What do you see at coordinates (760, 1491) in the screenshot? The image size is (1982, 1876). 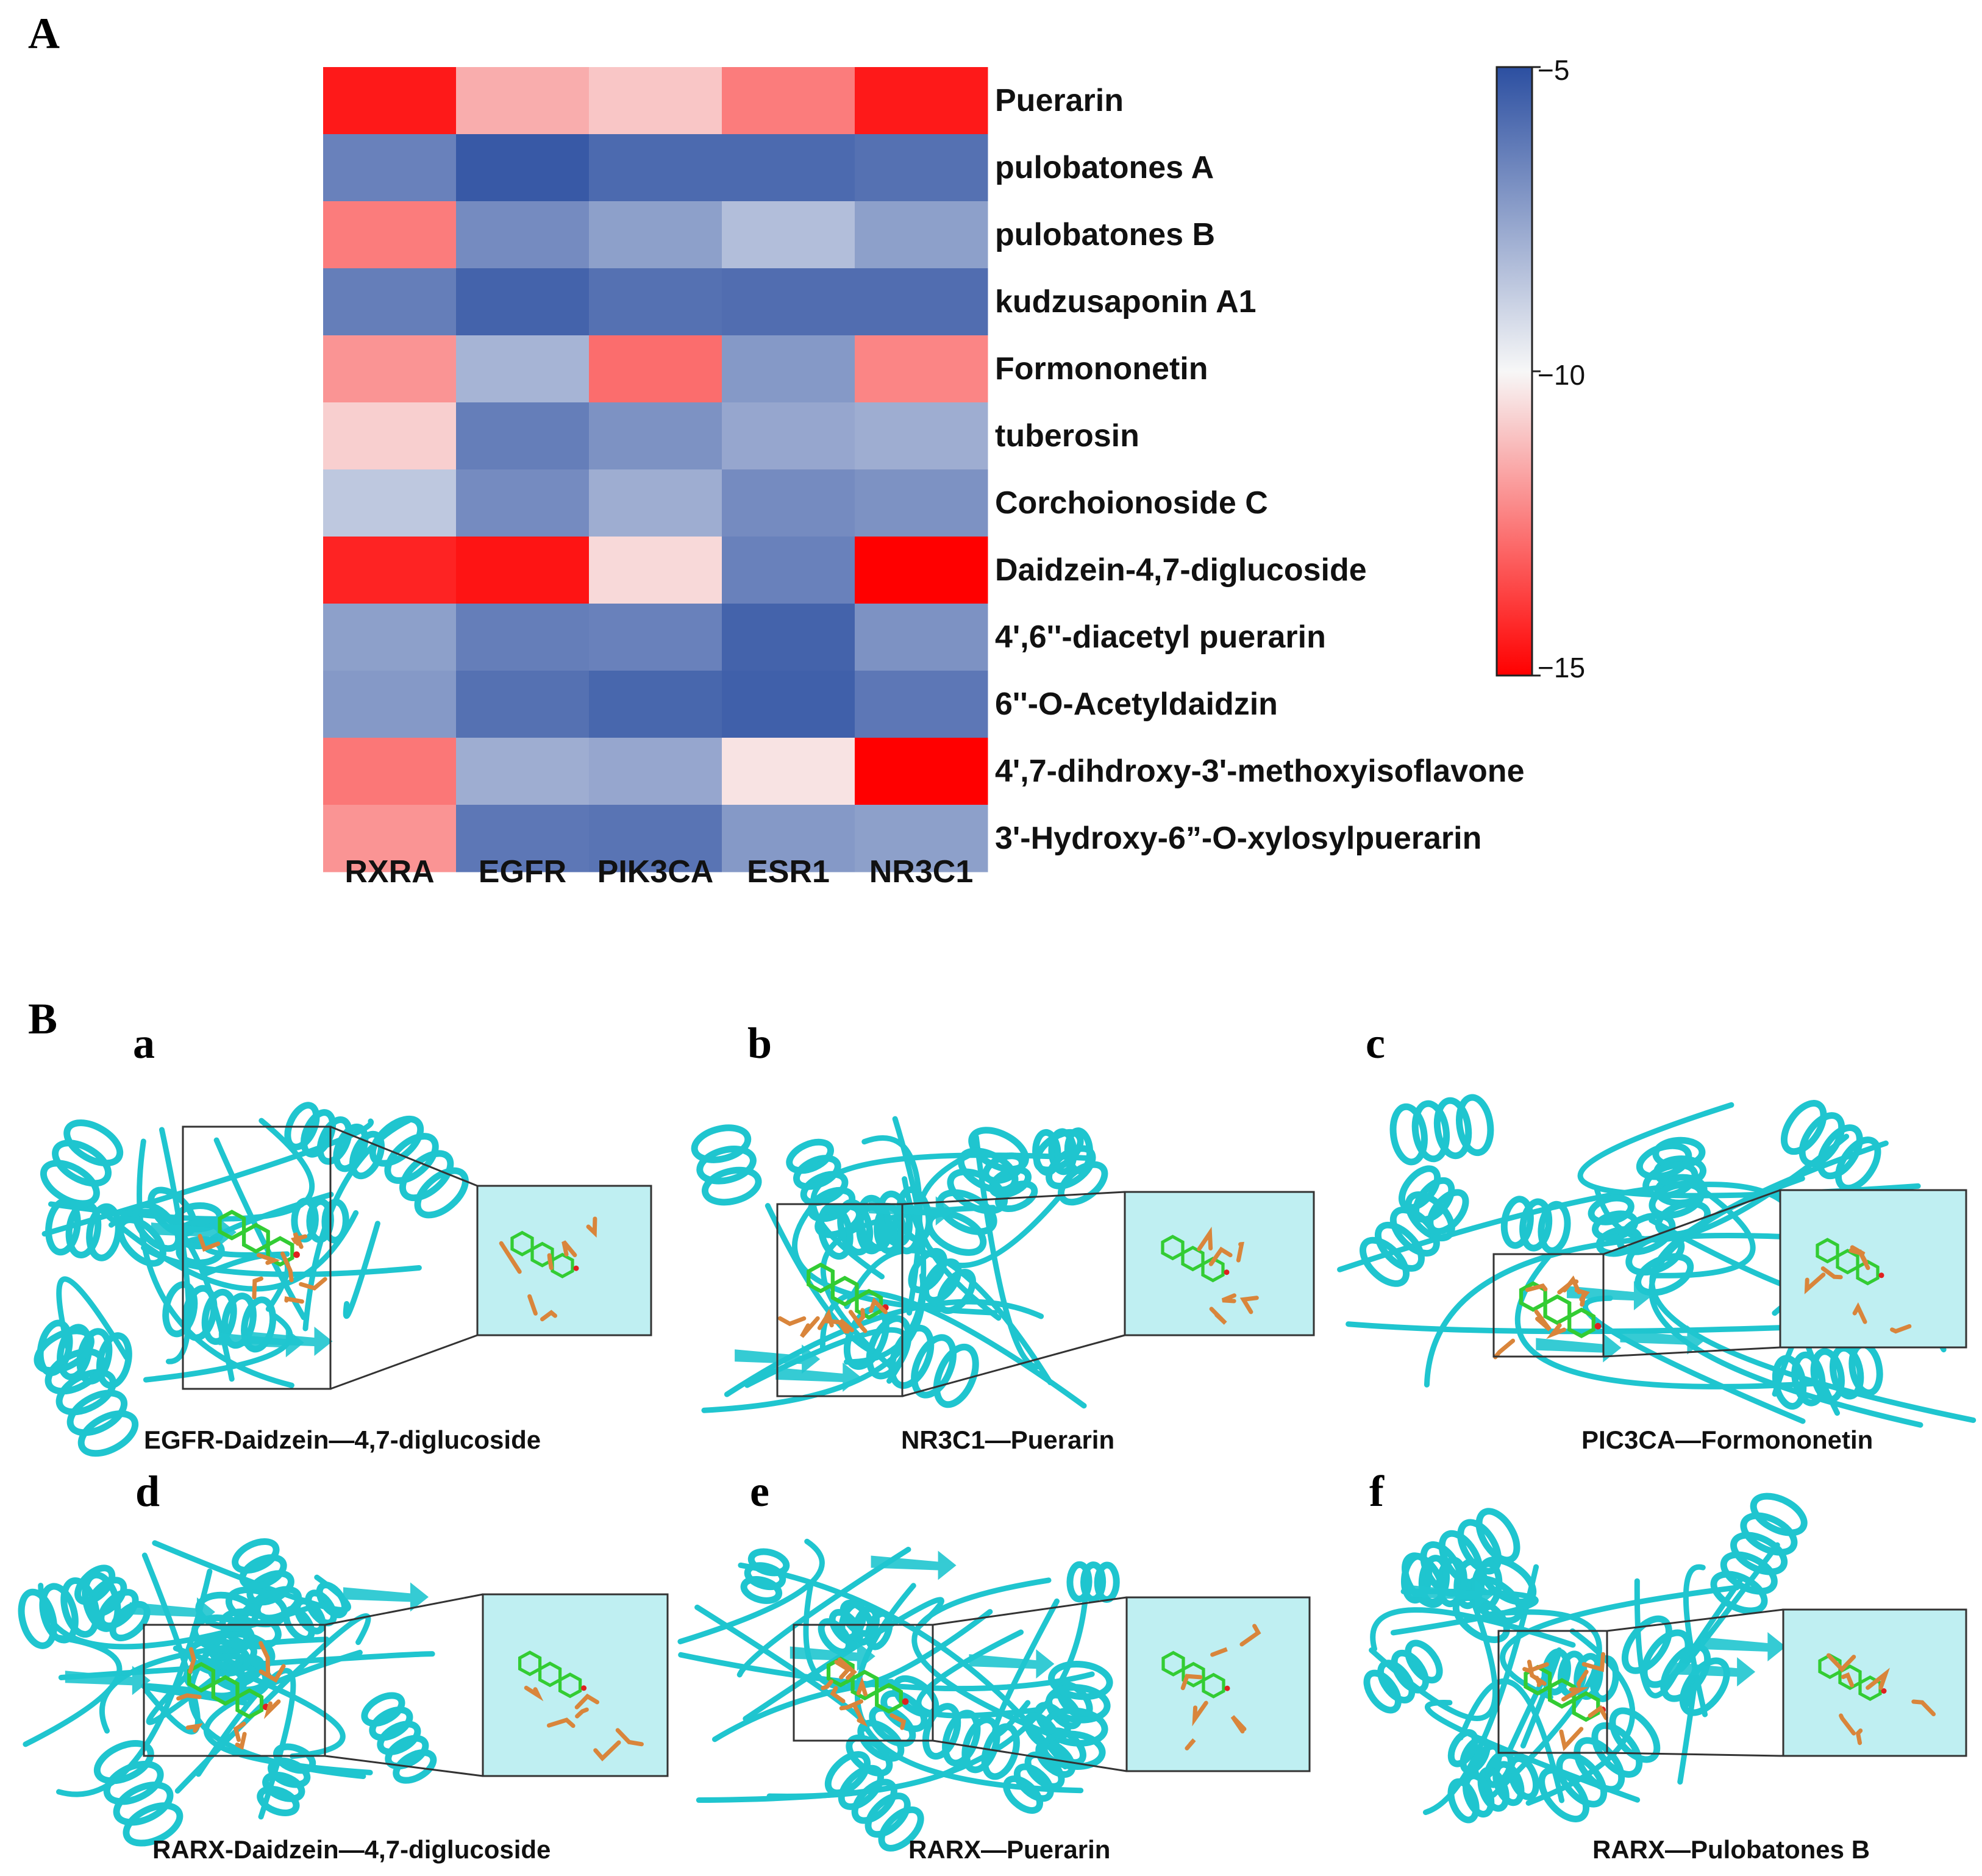 I see `subpanel-letter-e: e` at bounding box center [760, 1491].